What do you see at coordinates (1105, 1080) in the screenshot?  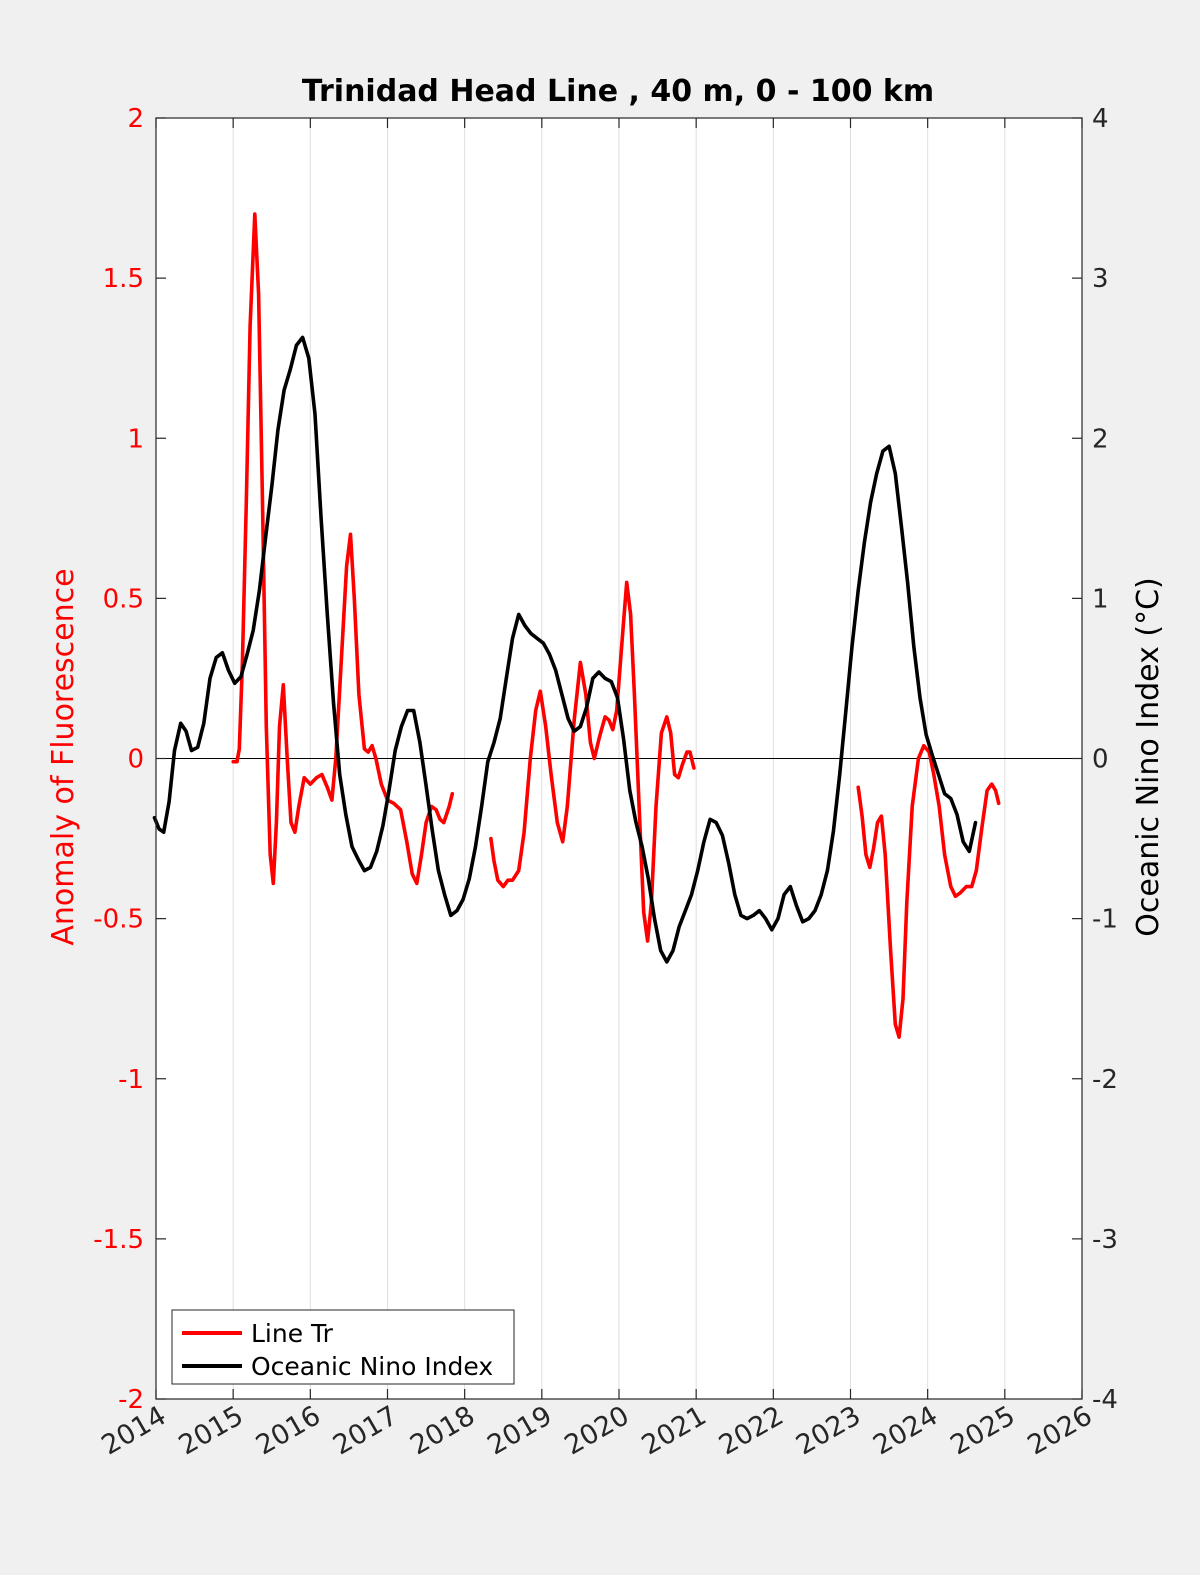 I see `y-right-tick-label: -2` at bounding box center [1105, 1080].